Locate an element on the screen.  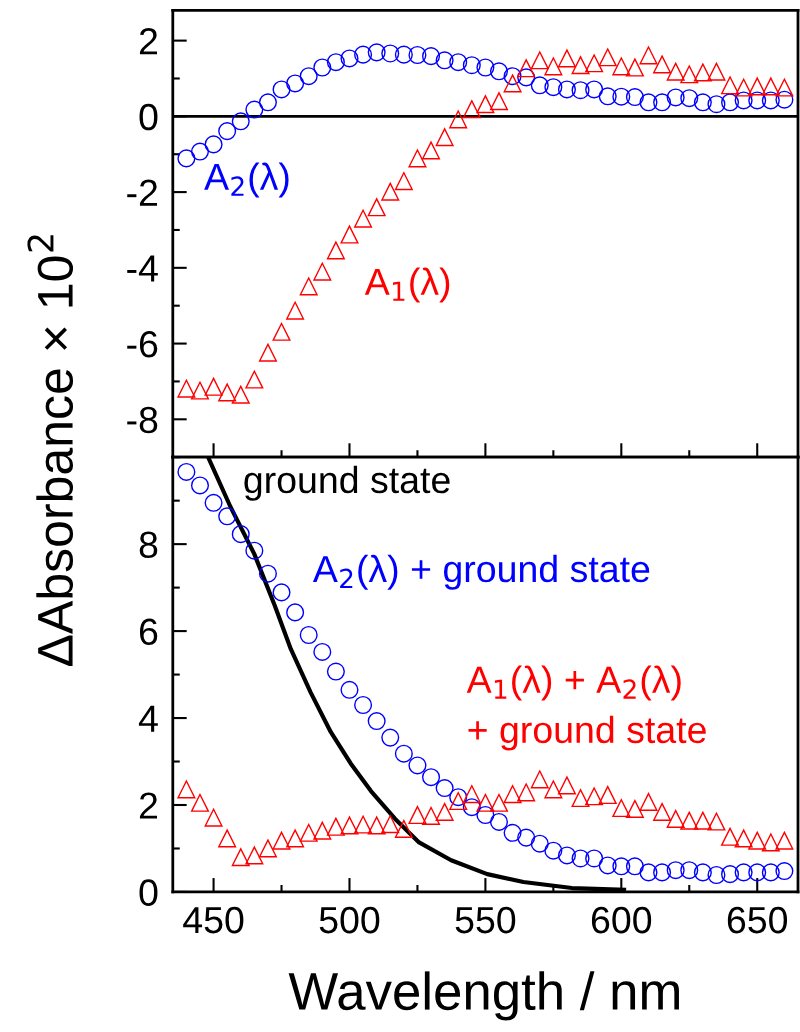
y-tick-label: 0 is located at coordinates (148, 892).